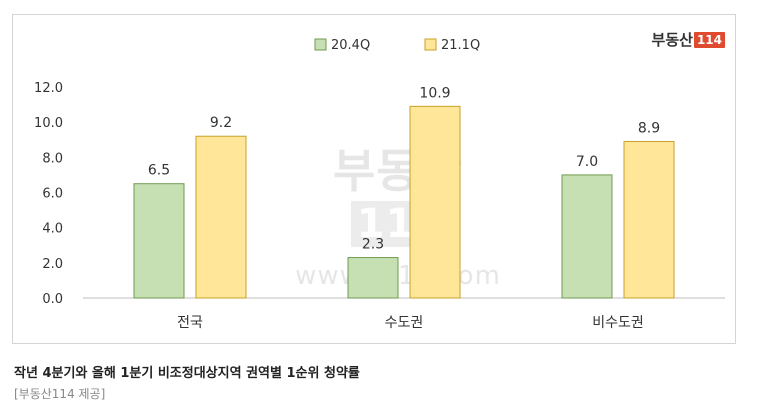 This screenshot has height=410, width=757. Describe the element at coordinates (52, 264) in the screenshot. I see `y-tick-label: 2.0` at that location.